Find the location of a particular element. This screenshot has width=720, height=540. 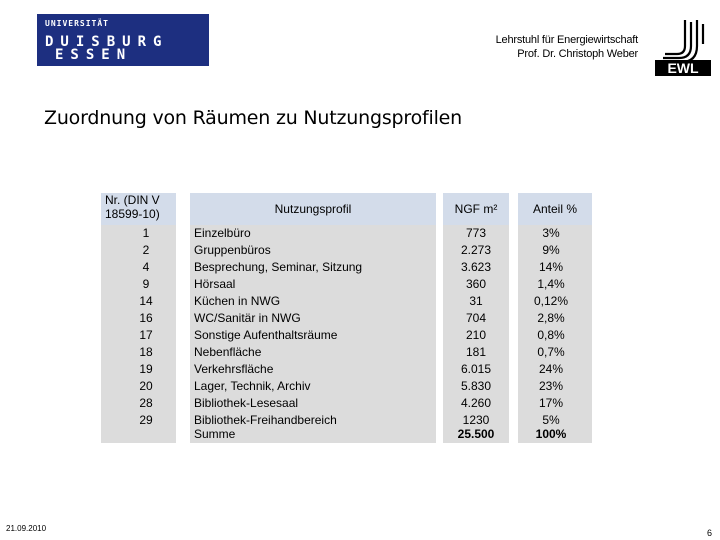

uni-logo-line3: ESSEN is located at coordinates (94, 55).